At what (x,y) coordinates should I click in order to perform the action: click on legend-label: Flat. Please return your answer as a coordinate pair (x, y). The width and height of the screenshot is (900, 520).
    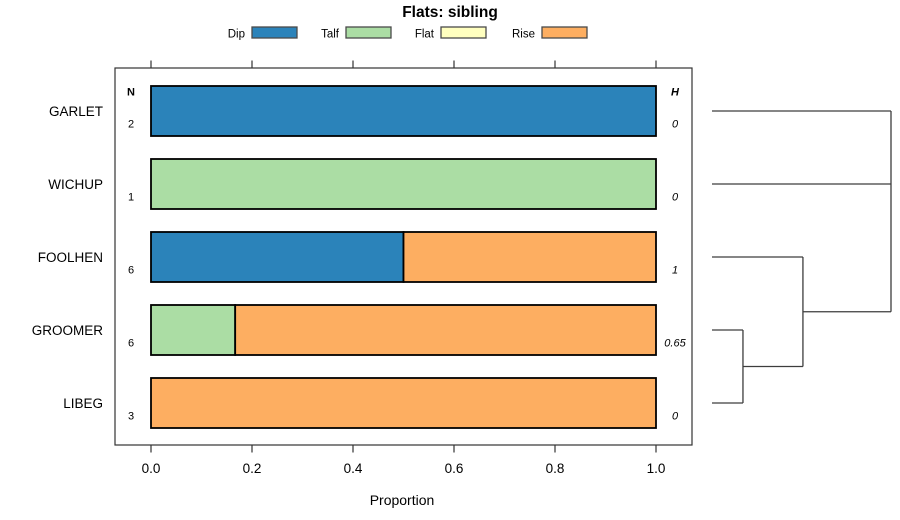
    Looking at the image, I should click on (425, 35).